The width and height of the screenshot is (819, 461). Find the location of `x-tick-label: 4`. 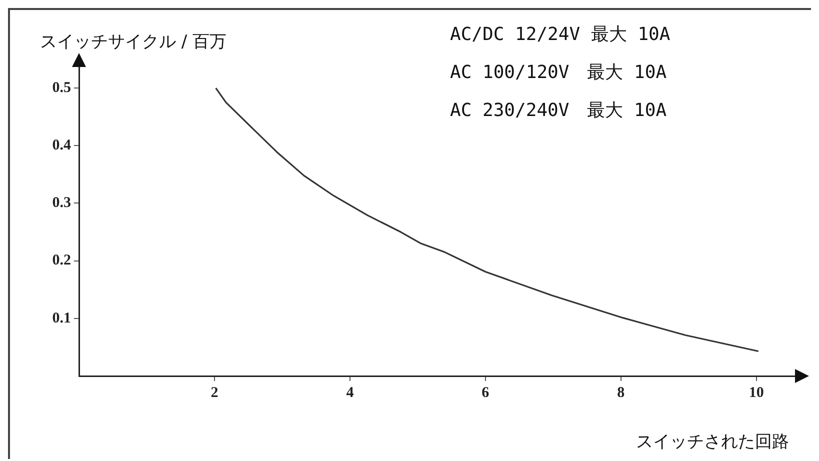

x-tick-label: 4 is located at coordinates (350, 392).